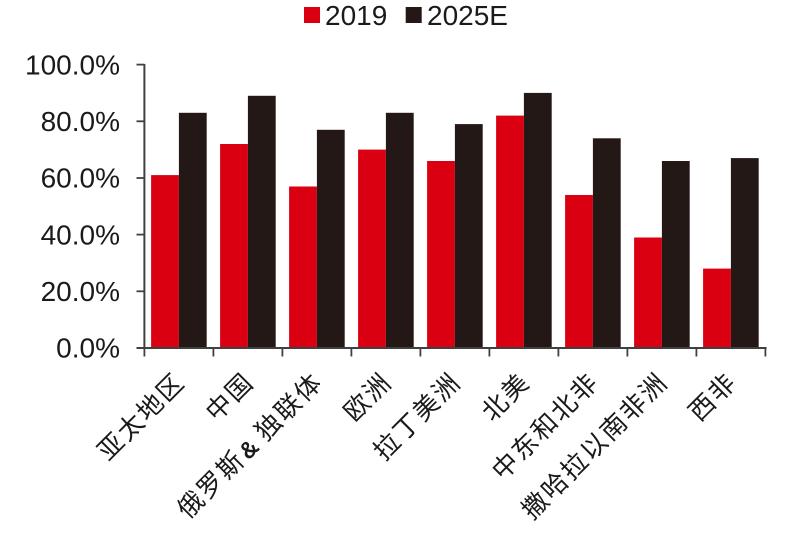 This screenshot has height=540, width=800. Describe the element at coordinates (80, 178) in the screenshot. I see `svg-text: 60.0%` at that location.